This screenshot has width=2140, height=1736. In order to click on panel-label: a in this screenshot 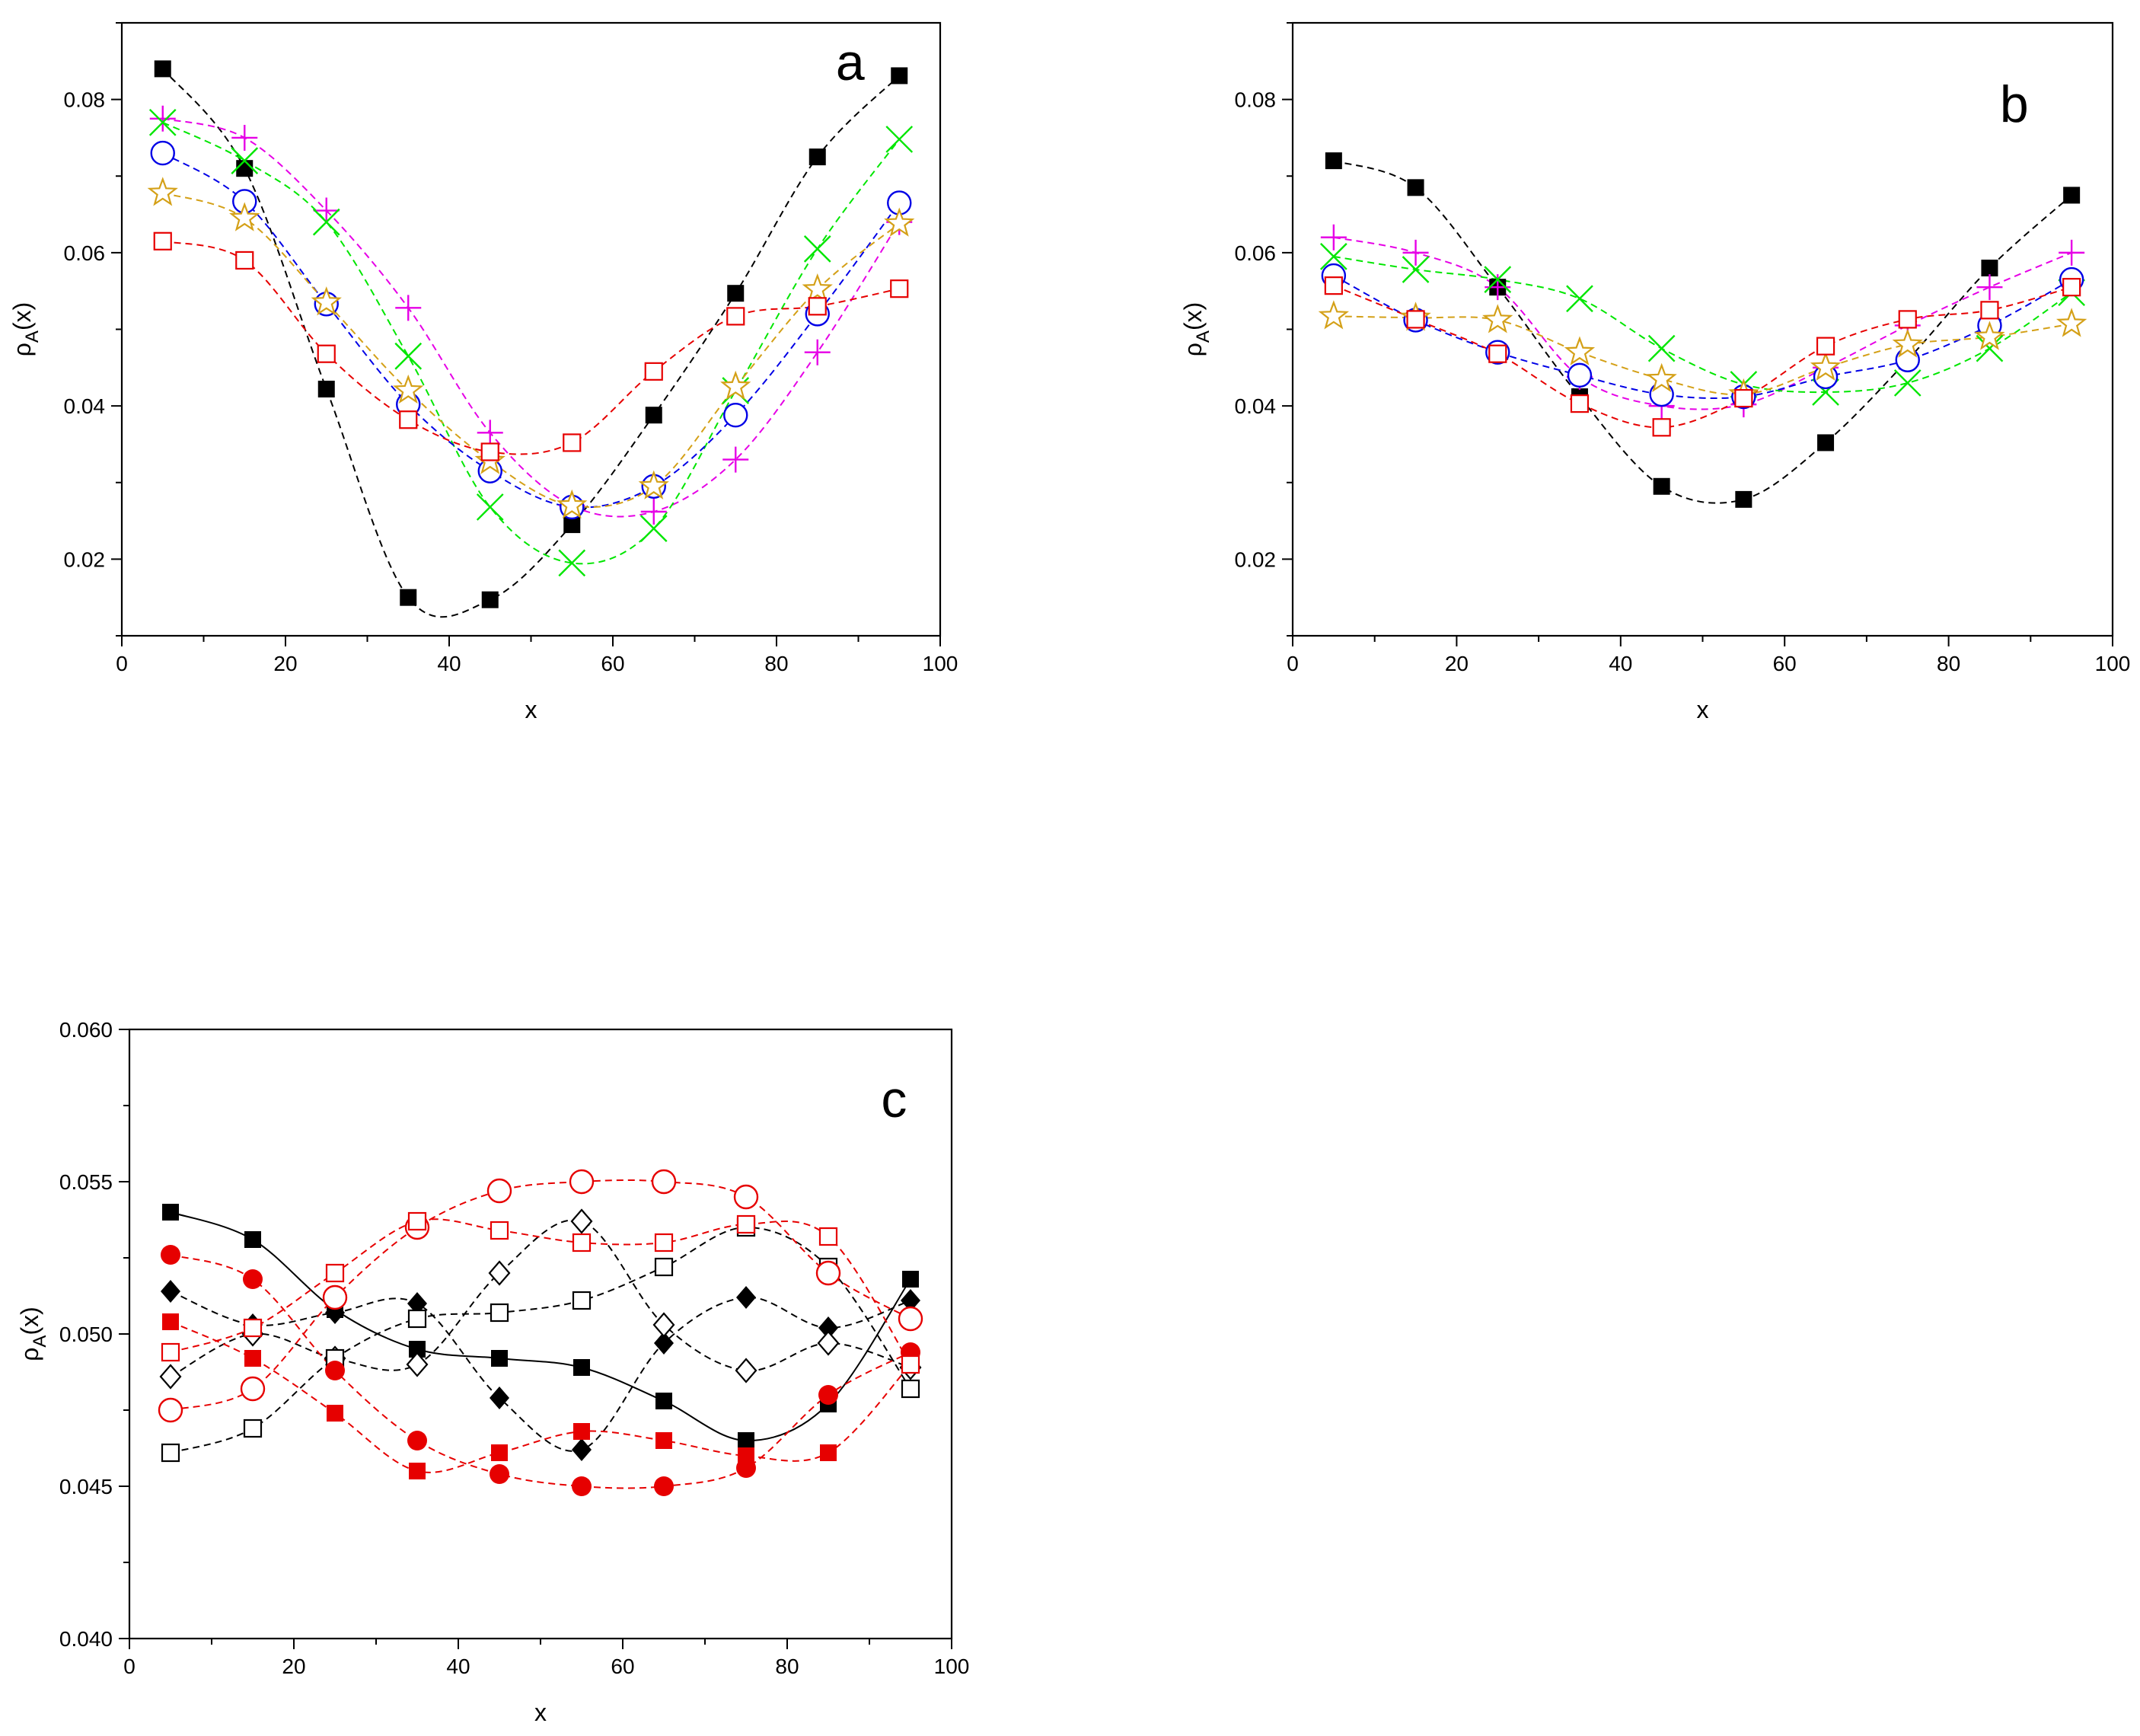, I will do `click(851, 62)`.